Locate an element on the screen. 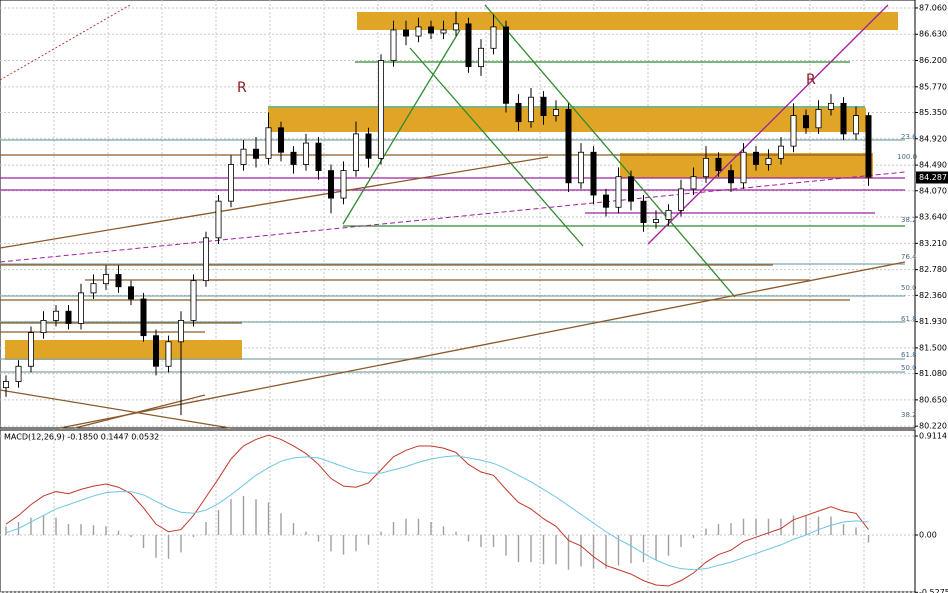 The image size is (948, 593). y-tick-label: 86.630 is located at coordinates (933, 34).